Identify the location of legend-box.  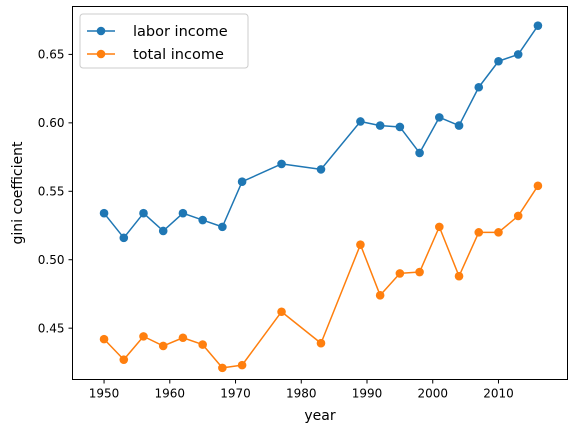
(164, 41).